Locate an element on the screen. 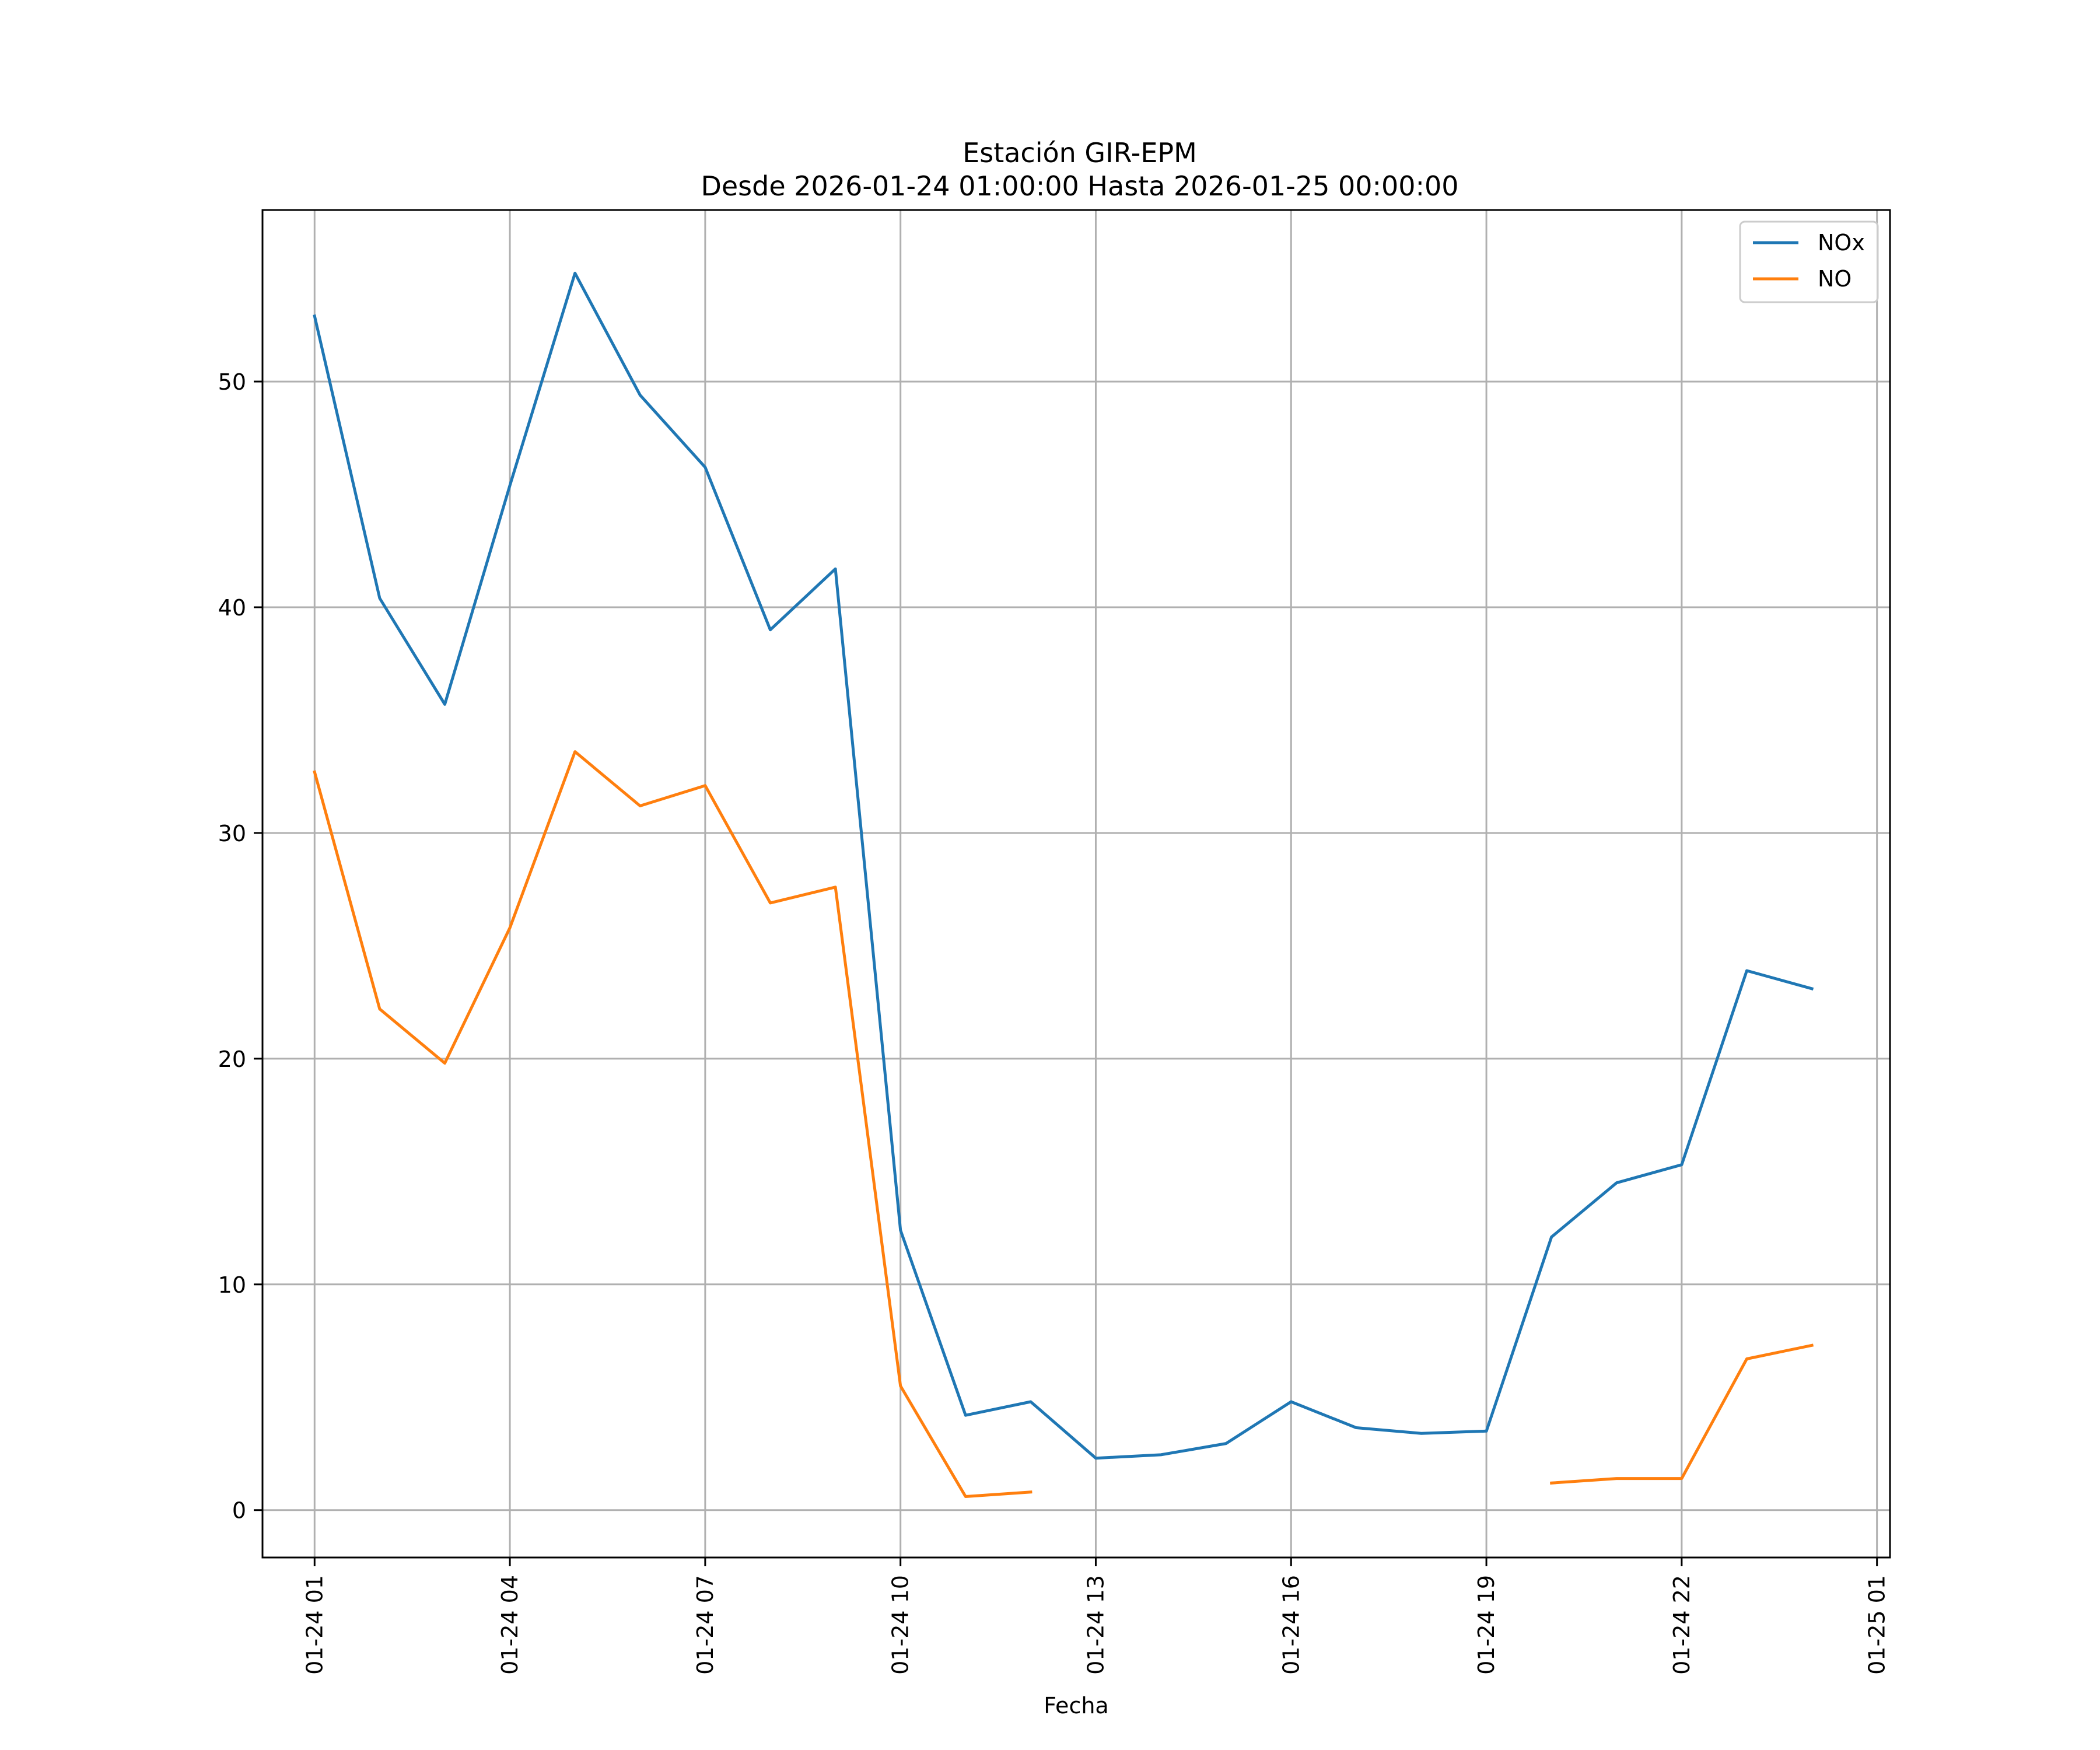 Image resolution: width=2100 pixels, height=1750 pixels. x-tick-label: 01-24 07 is located at coordinates (705, 1625).